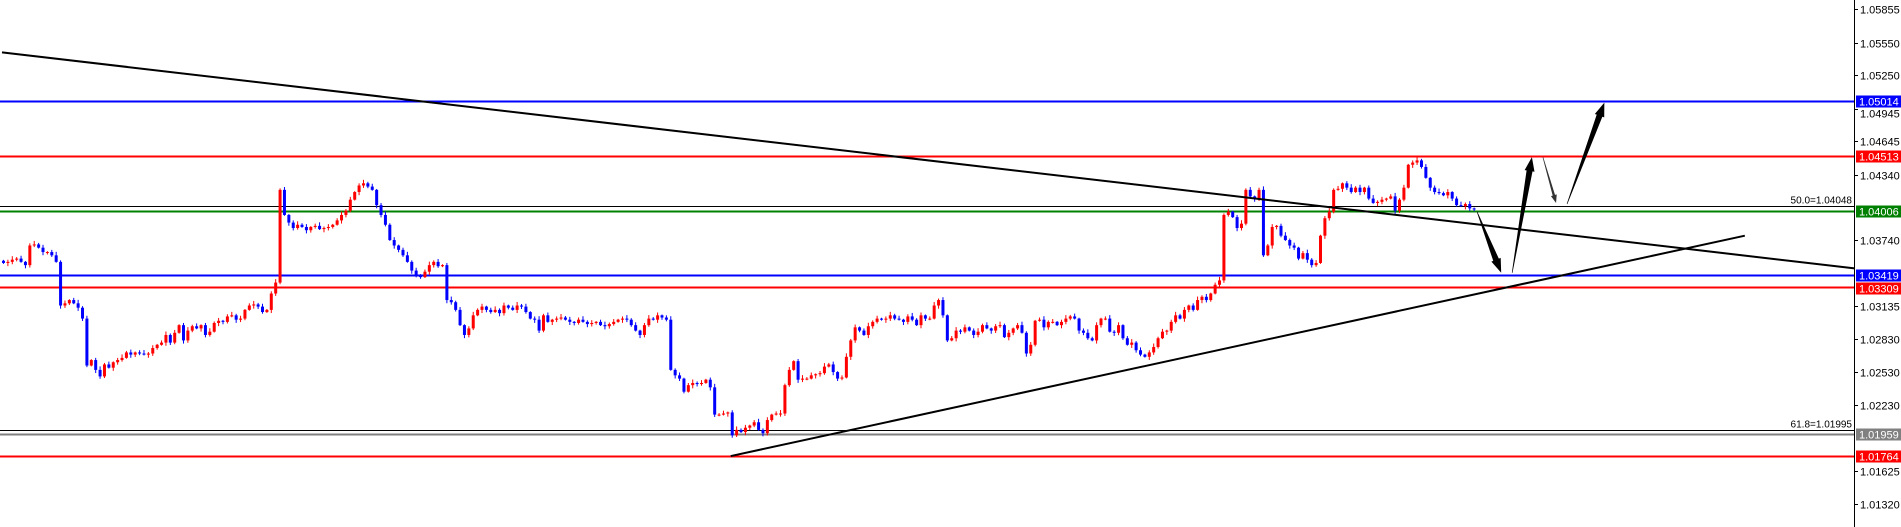  I want to click on level-price-tag, so click(1878, 288).